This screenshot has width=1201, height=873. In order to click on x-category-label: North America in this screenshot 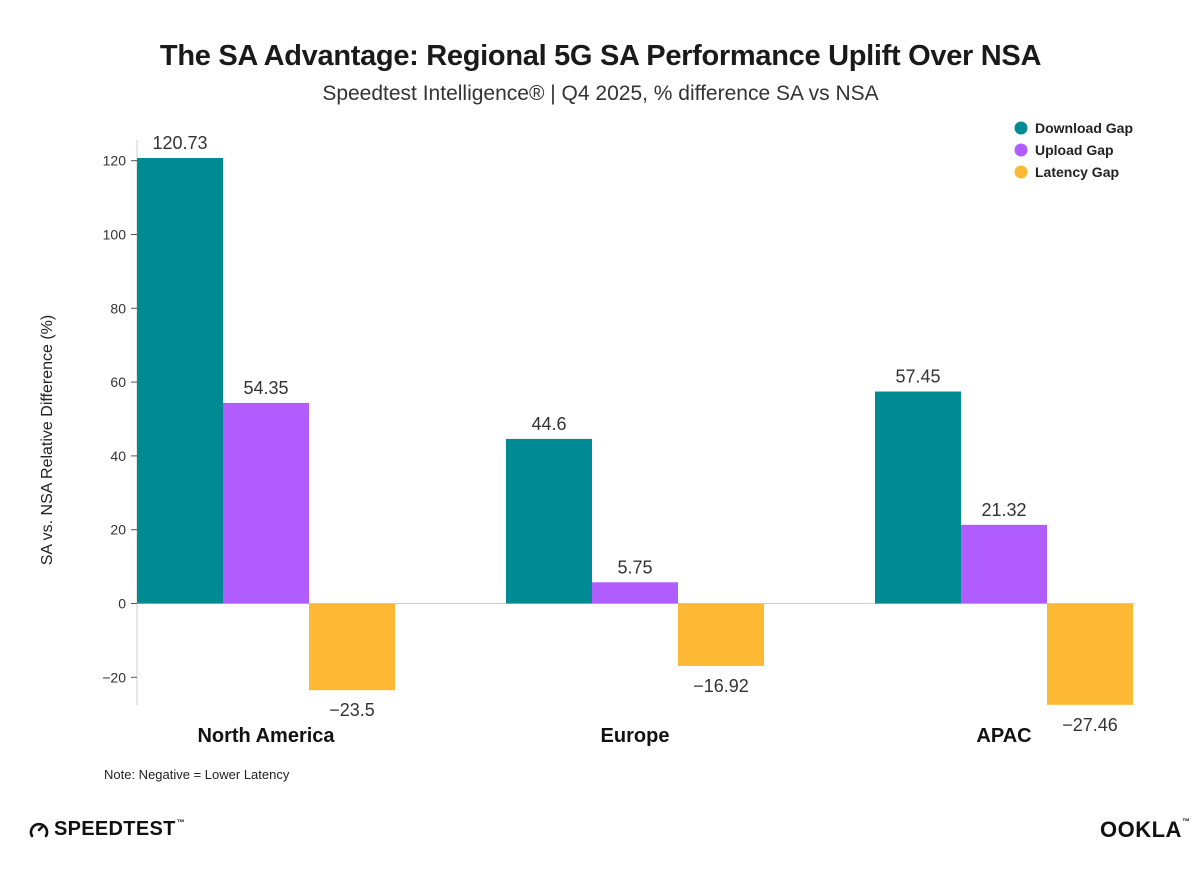, I will do `click(266, 736)`.